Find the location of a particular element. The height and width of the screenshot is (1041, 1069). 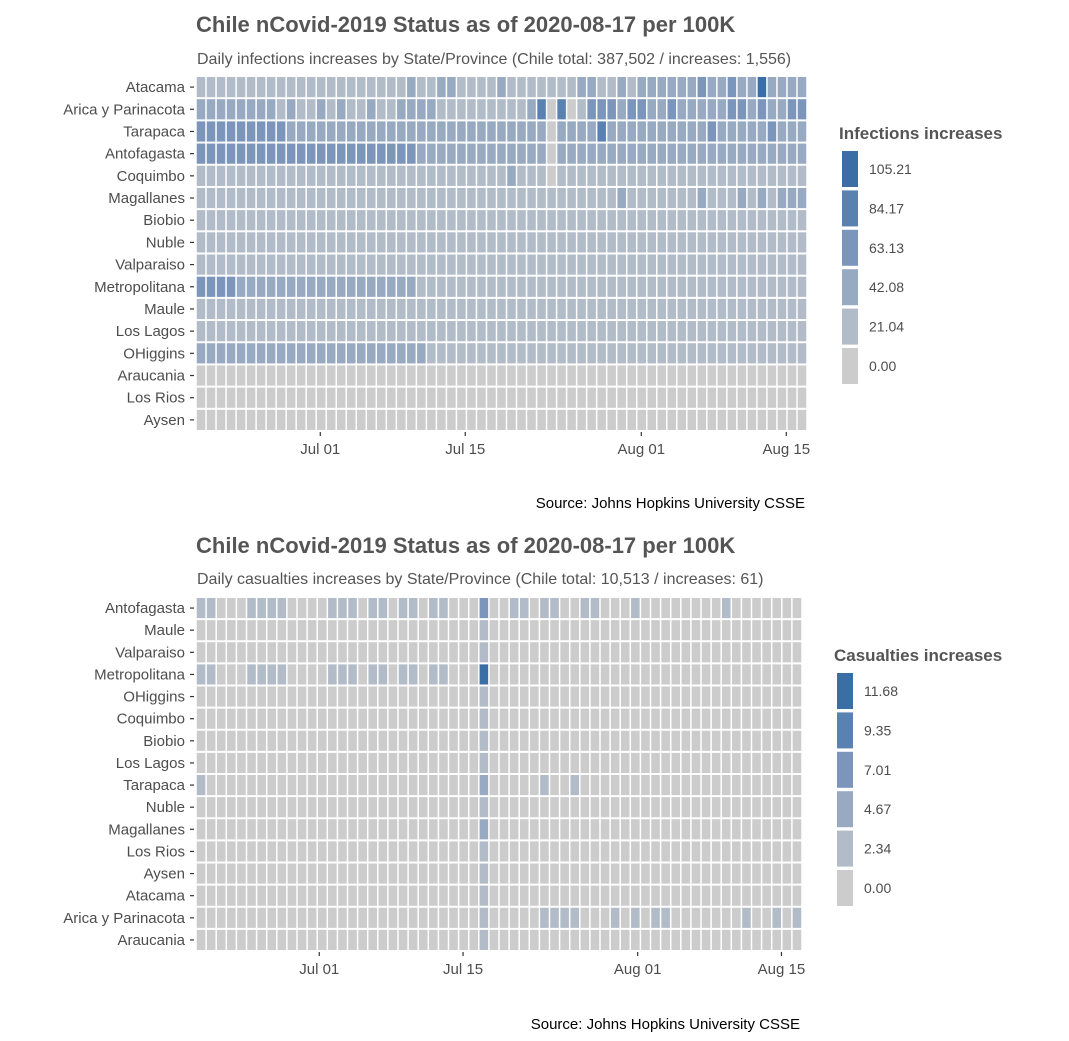

y-tick-label: Biobio is located at coordinates (164, 741).